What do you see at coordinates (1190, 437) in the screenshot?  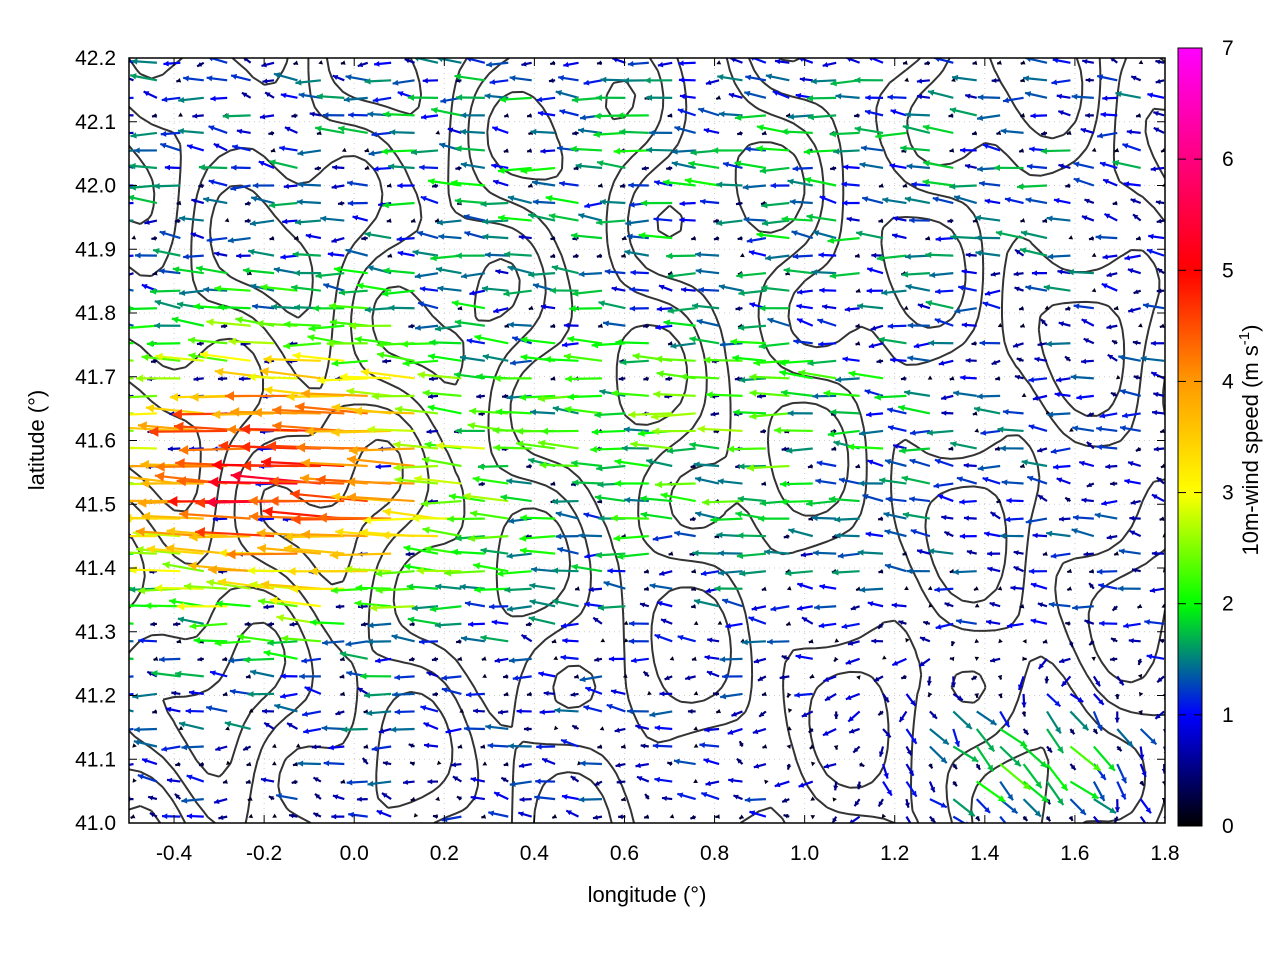 I see `colorbar` at bounding box center [1190, 437].